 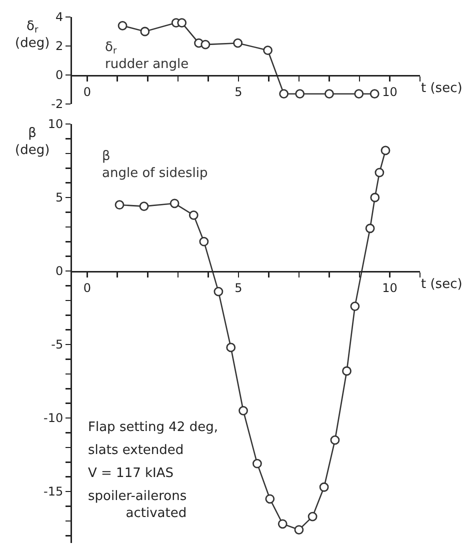 I want to click on y-tick-label: -5, so click(x=57, y=345).